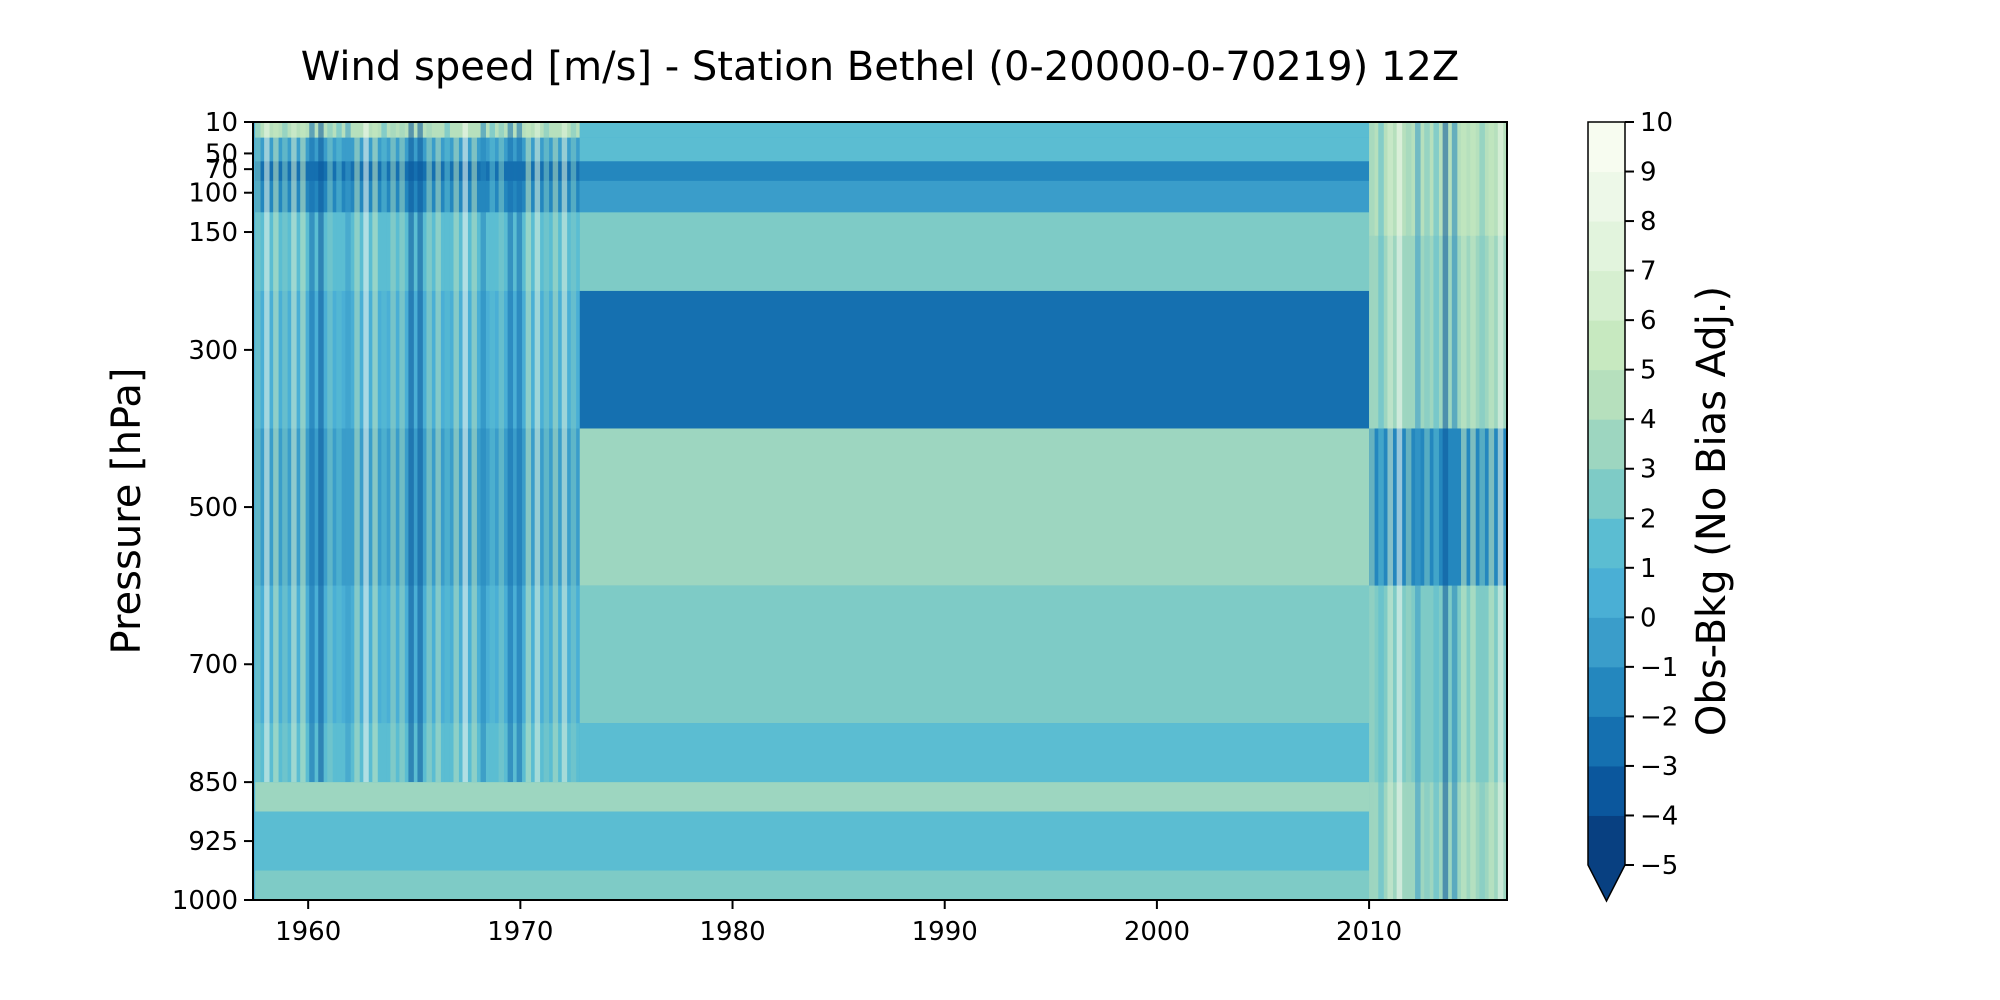 This screenshot has width=2000, height=1000. Describe the element at coordinates (1157, 932) in the screenshot. I see `x-tick-label: 2000` at that location.